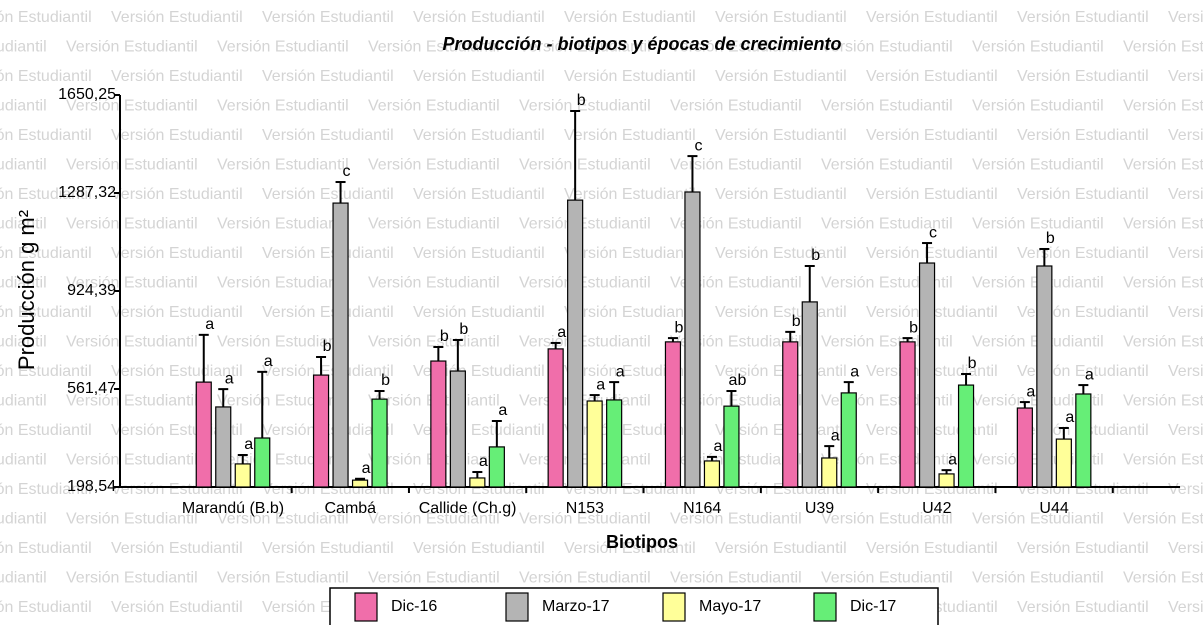 Image resolution: width=1203 pixels, height=625 pixels. I want to click on y-axis-label: Producción g m², so click(26, 290).